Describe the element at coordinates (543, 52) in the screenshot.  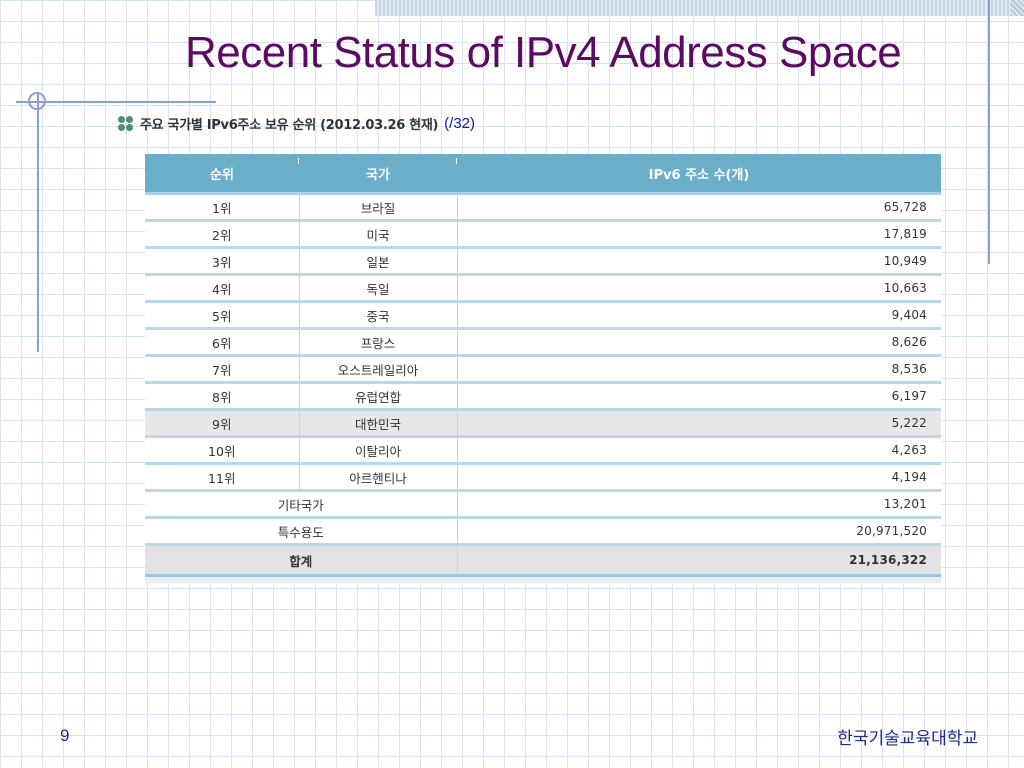
I see `slide-title: Recent Status of IPv4 Address Space` at that location.